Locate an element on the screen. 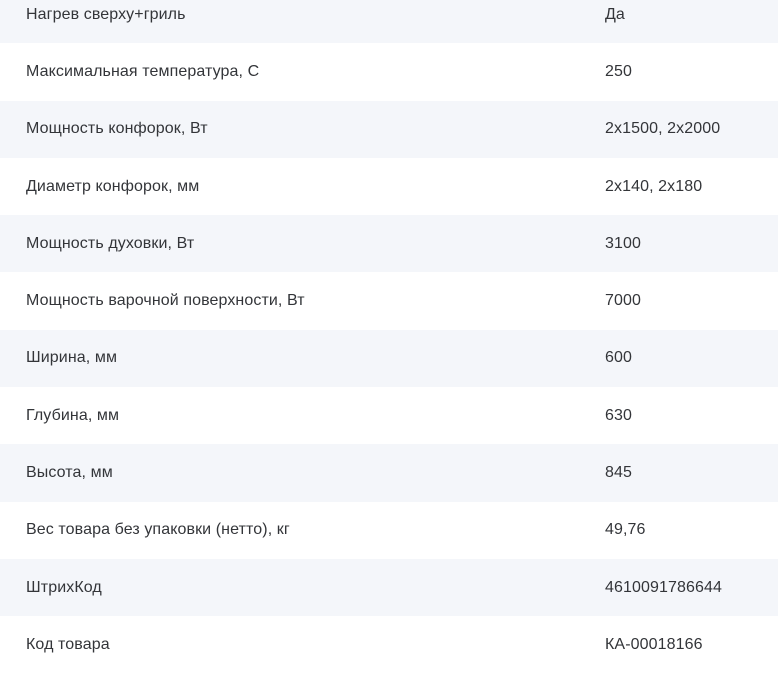 The width and height of the screenshot is (778, 674). table-row: Высота, мм 845 is located at coordinates (389, 473).